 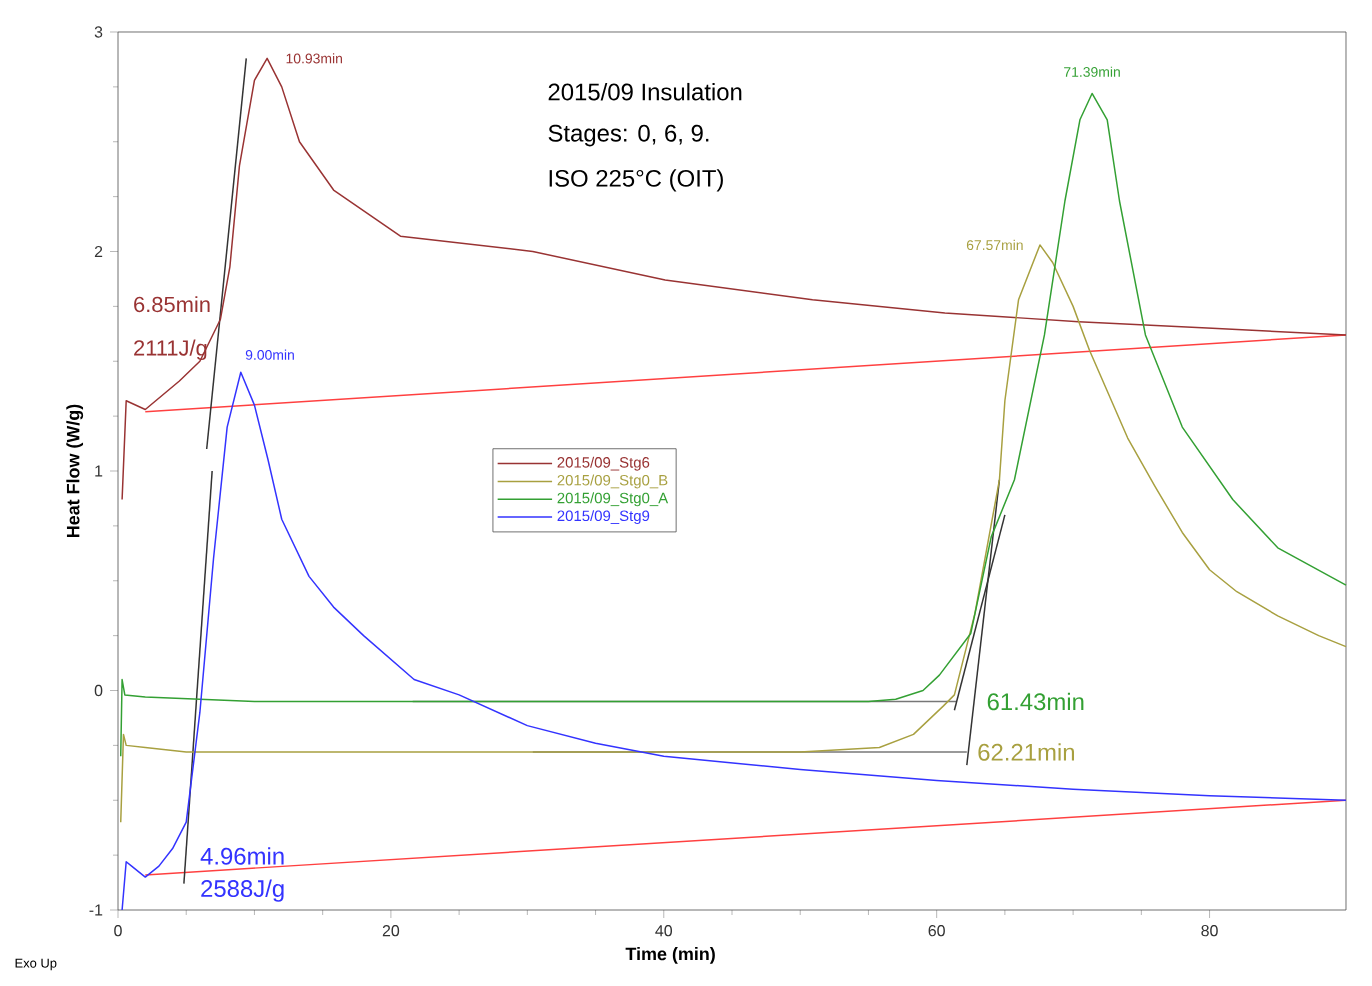 I want to click on annotation: 62.21min, so click(x=1026, y=752).